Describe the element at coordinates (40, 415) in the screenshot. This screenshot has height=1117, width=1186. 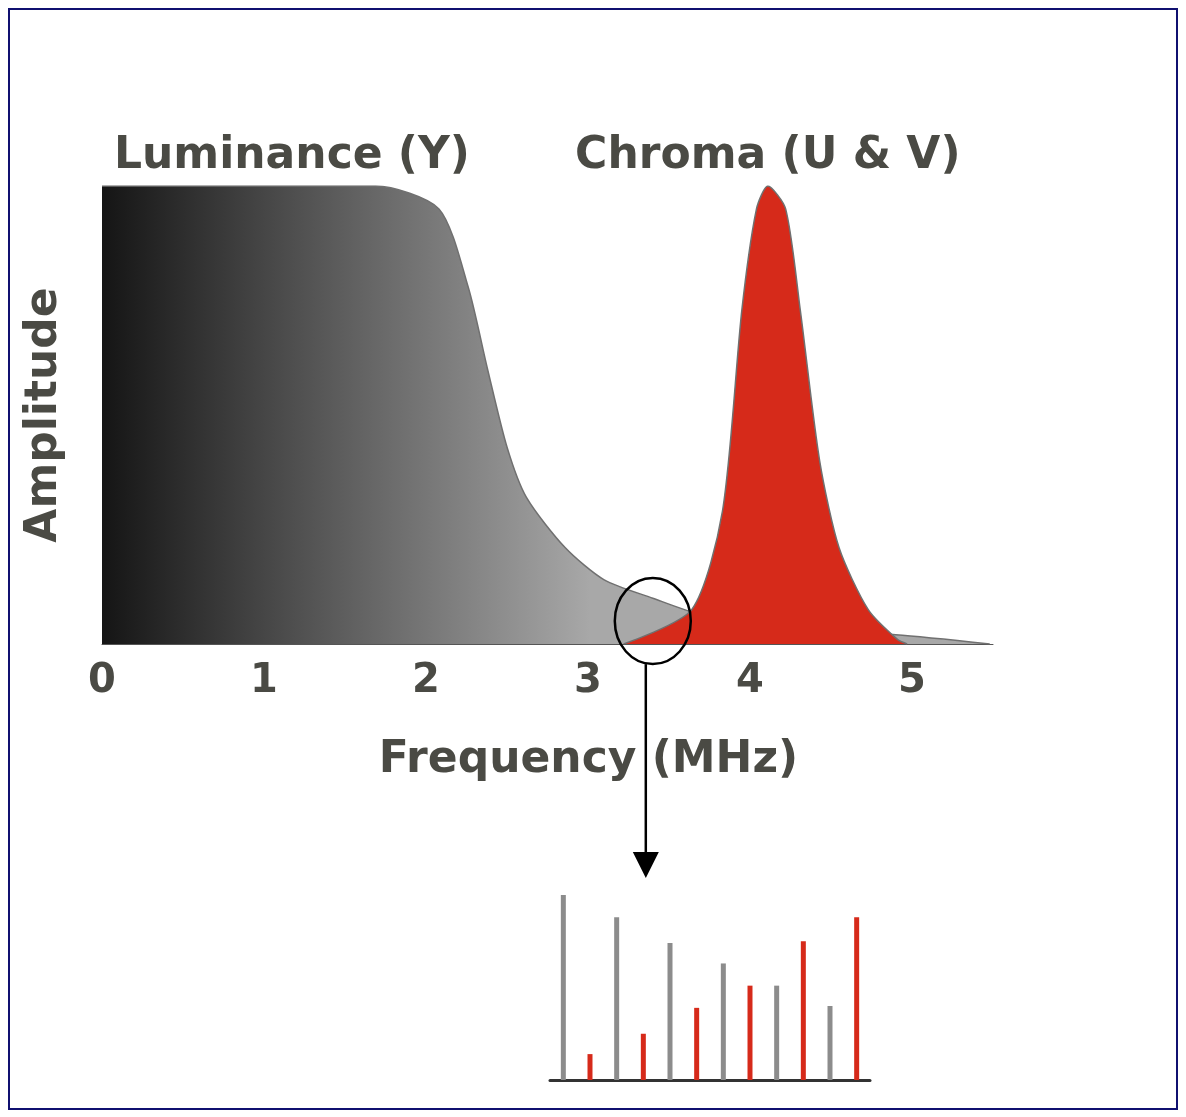
I see `y-axis-title: Amplitude` at that location.